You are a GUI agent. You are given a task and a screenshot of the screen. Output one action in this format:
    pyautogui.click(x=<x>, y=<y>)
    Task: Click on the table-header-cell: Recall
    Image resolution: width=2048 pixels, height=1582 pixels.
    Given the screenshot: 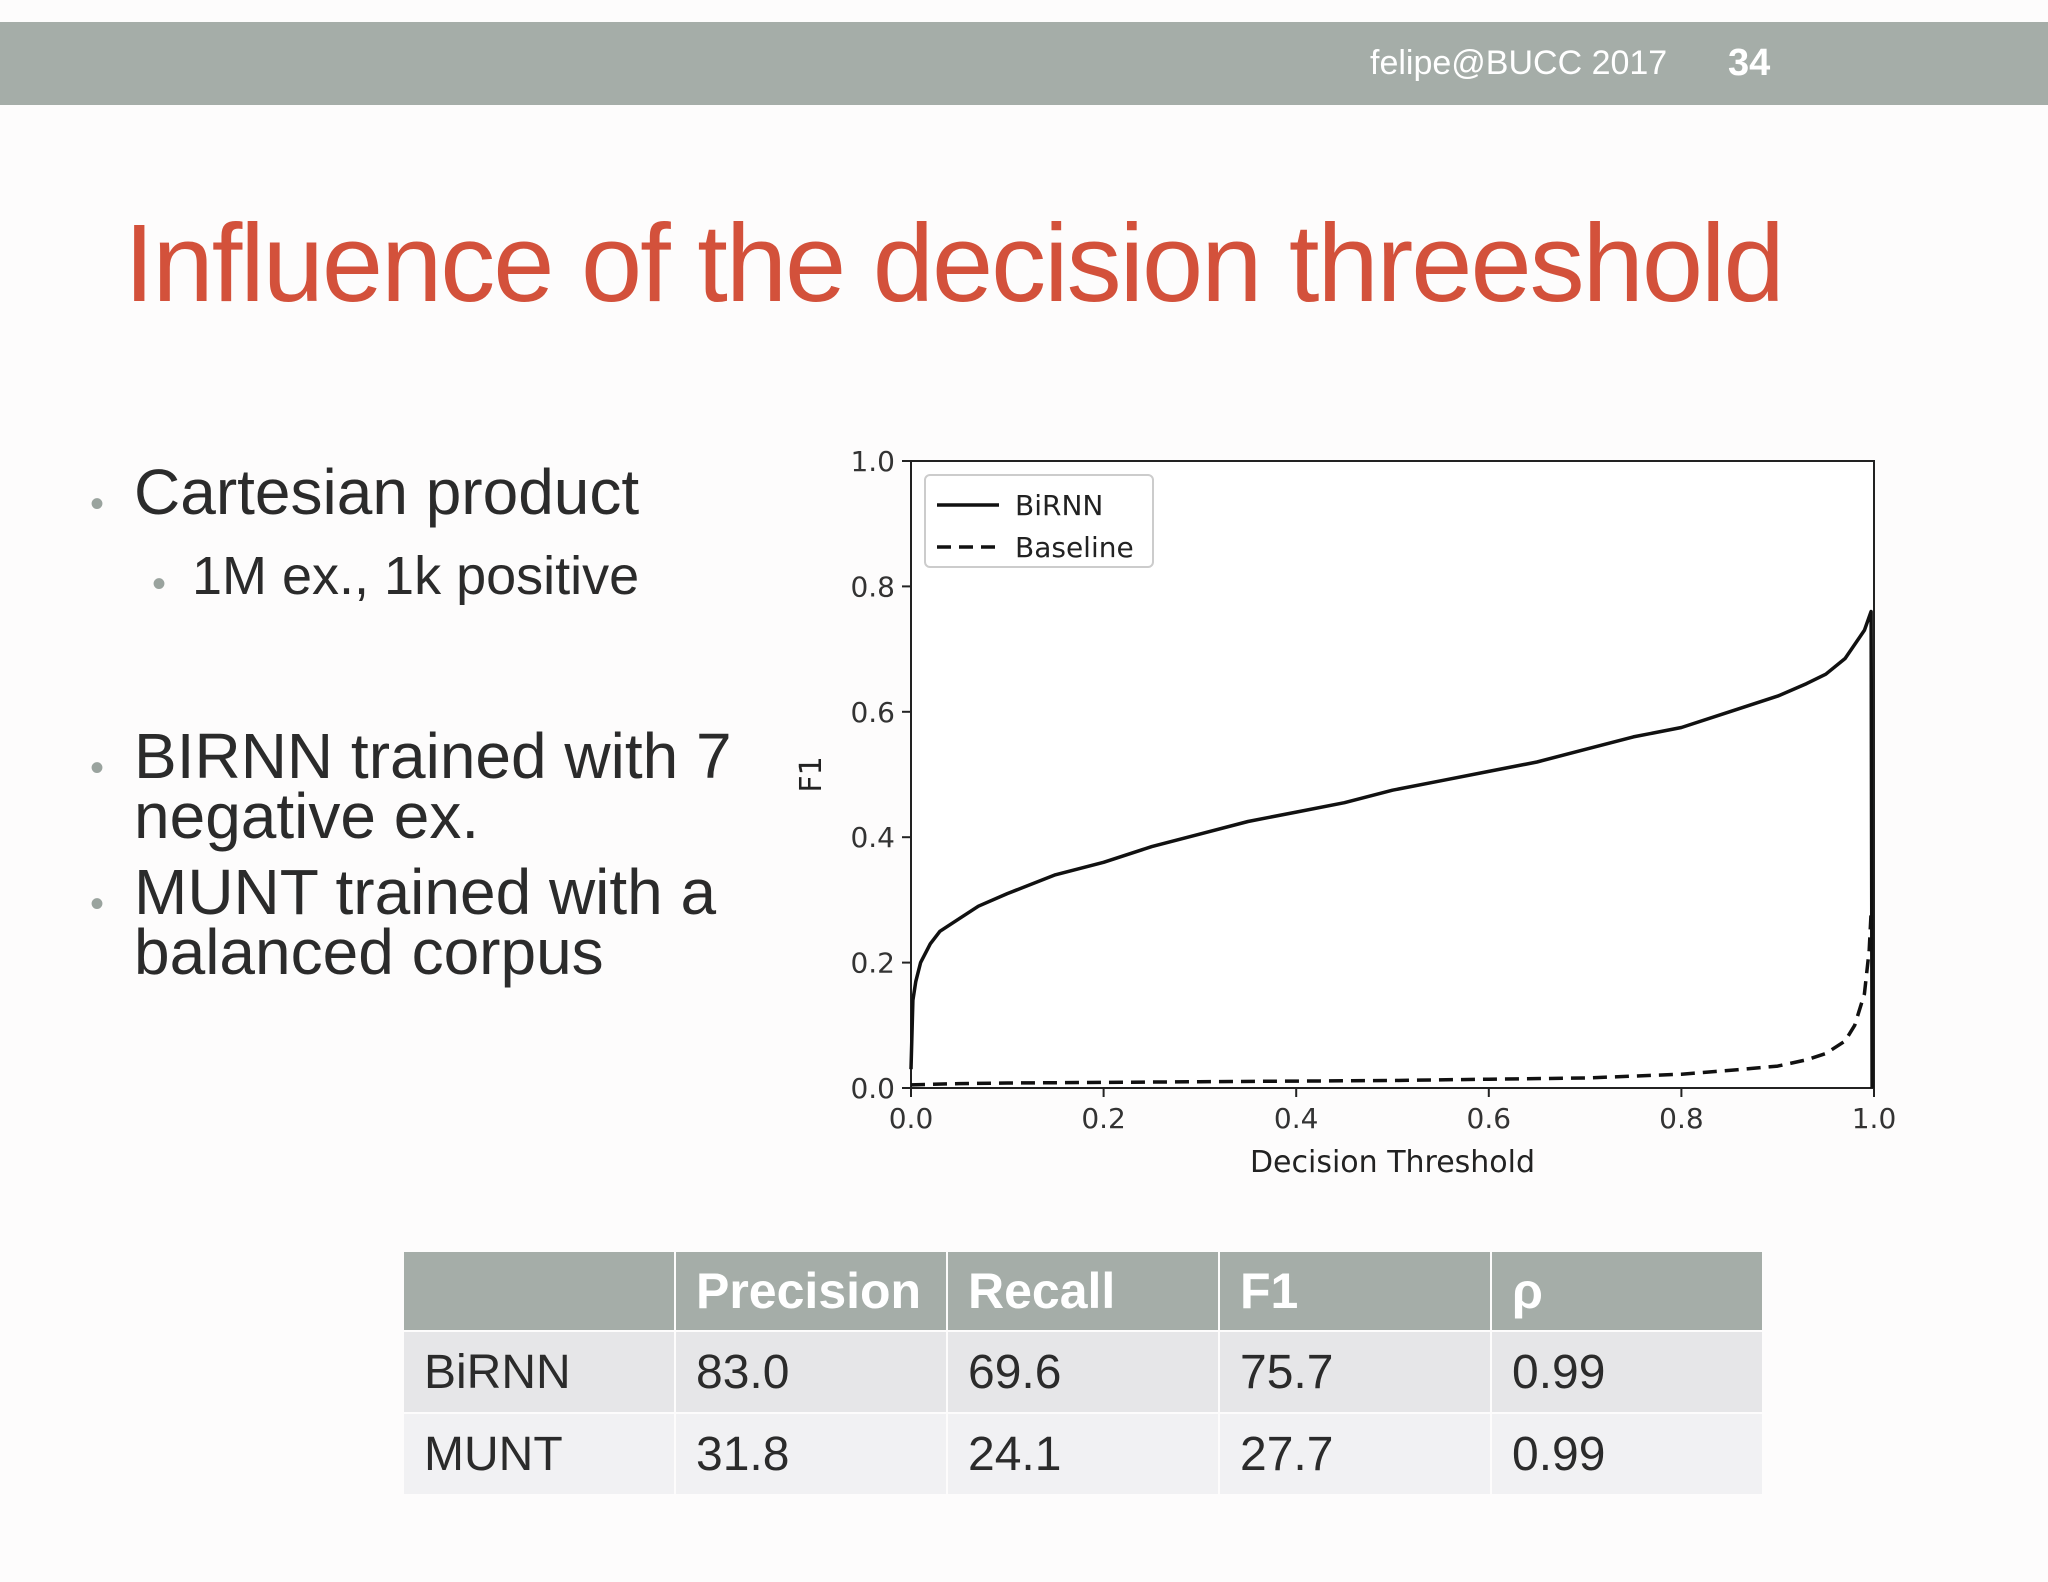 What is the action you would take?
    pyautogui.click(x=1083, y=1291)
    